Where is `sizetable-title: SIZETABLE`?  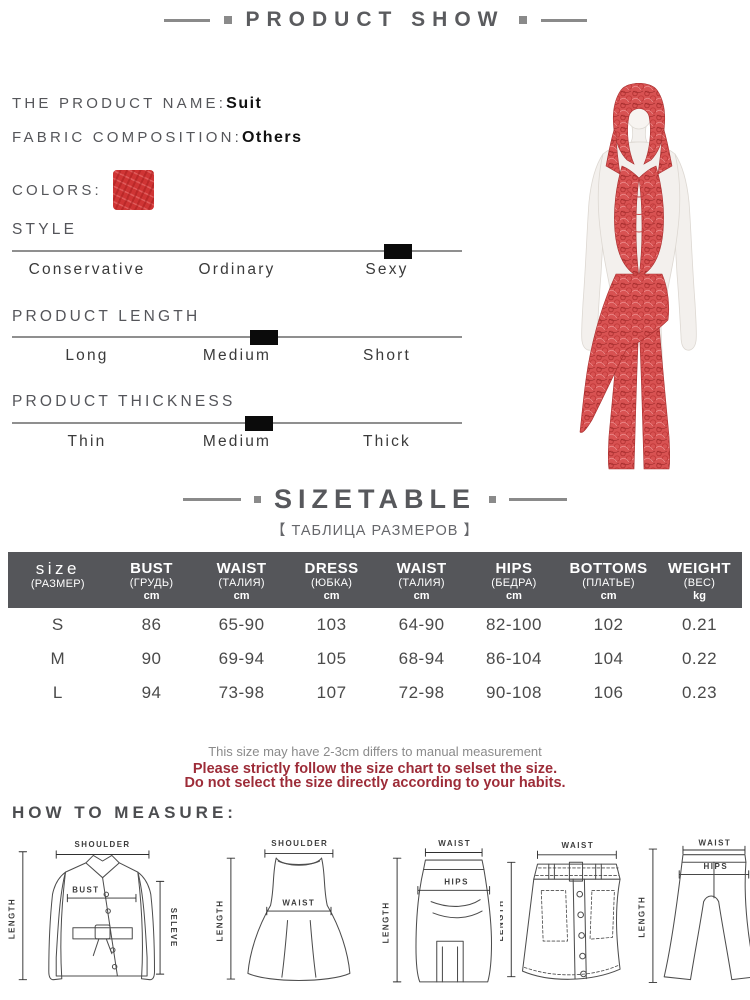
sizetable-title: SIZETABLE is located at coordinates (375, 499).